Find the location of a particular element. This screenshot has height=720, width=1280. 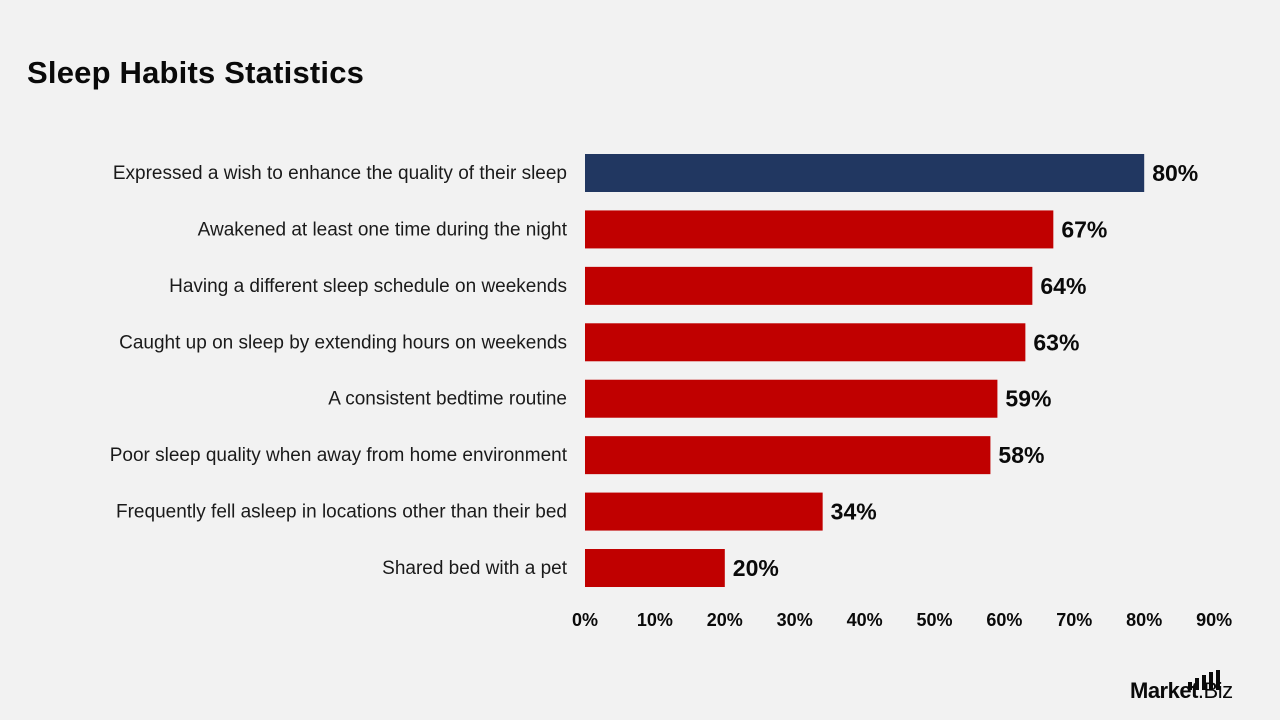

x-tick-label: 20% is located at coordinates (725, 620).